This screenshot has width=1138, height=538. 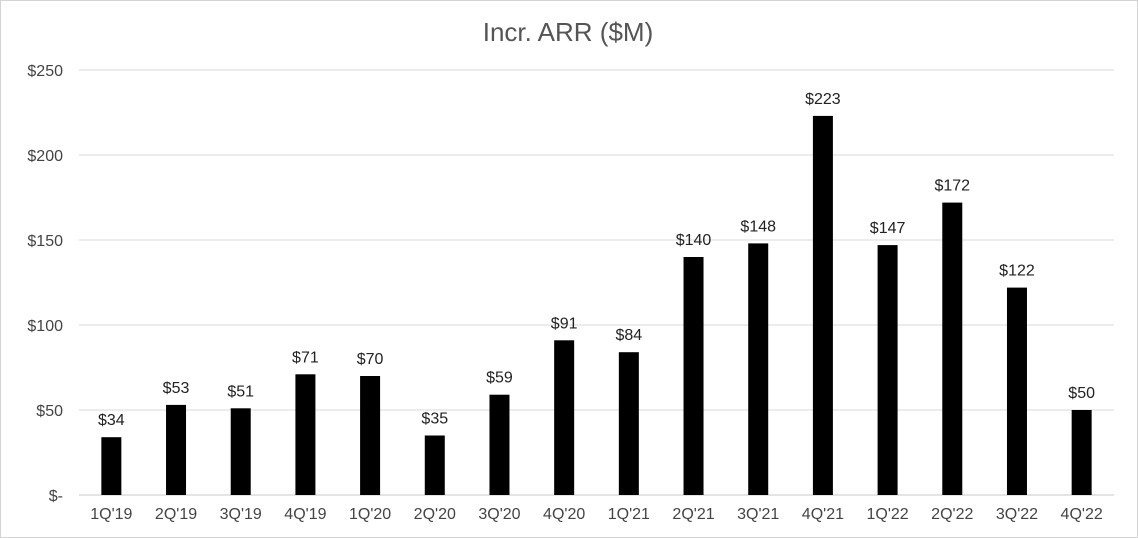 I want to click on data-label: $91, so click(x=564, y=323).